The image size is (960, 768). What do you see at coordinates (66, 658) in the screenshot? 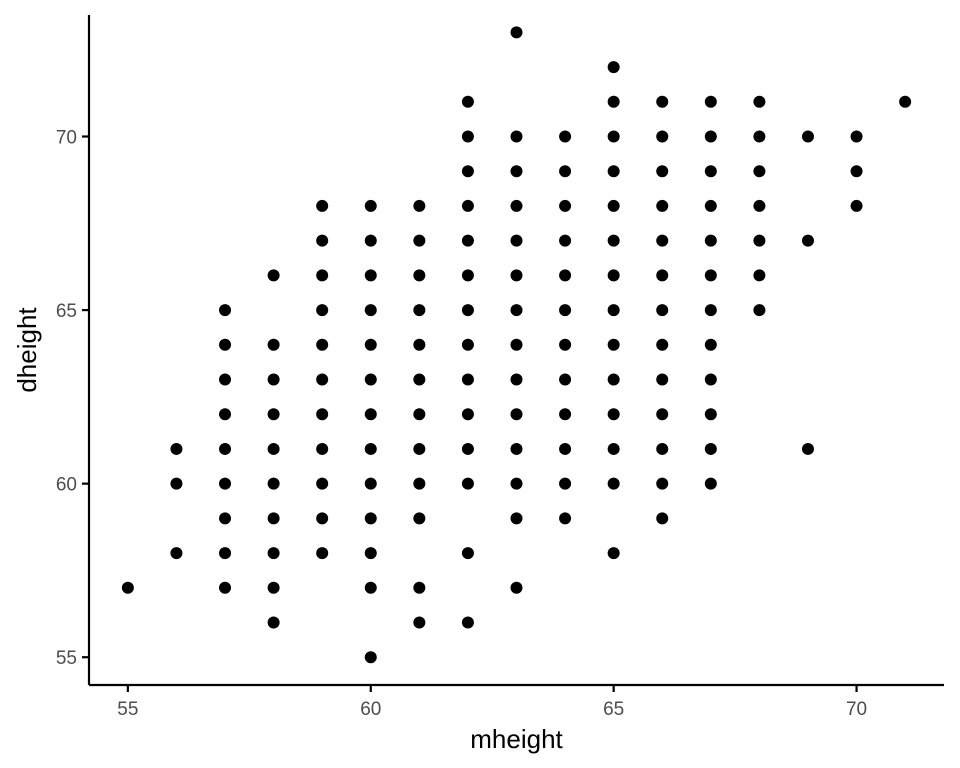
I see `y-tick-label: 55` at bounding box center [66, 658].